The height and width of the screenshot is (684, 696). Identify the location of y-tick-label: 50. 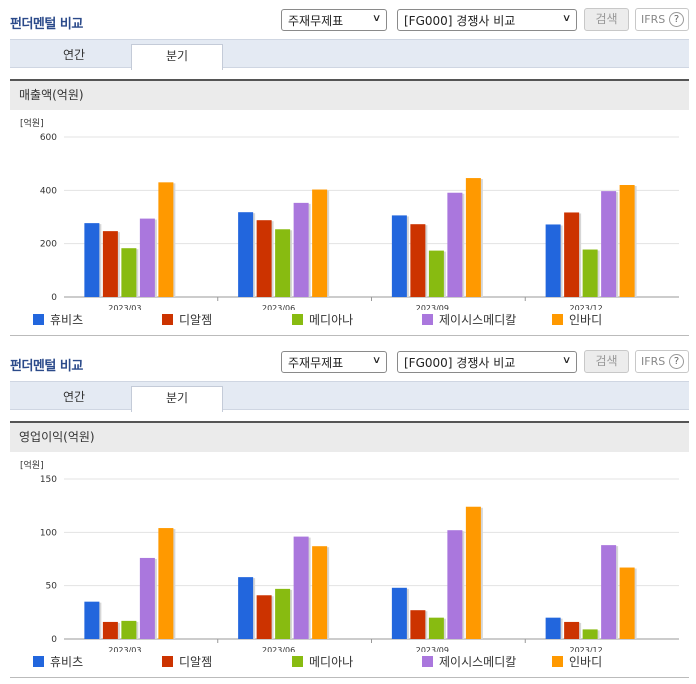
(52, 587).